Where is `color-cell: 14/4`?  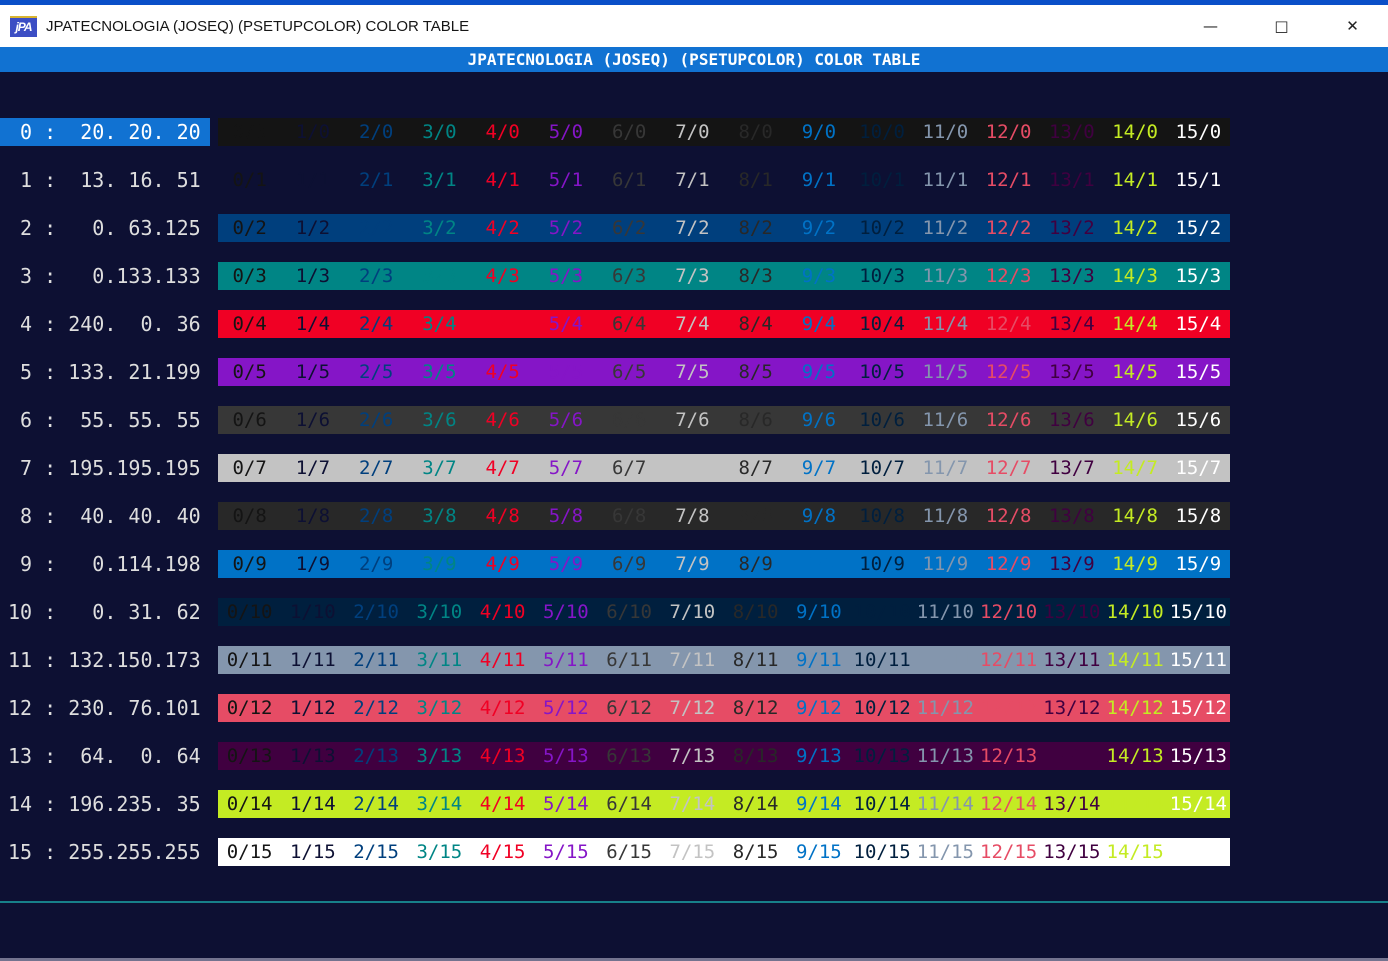 color-cell: 14/4 is located at coordinates (1135, 324).